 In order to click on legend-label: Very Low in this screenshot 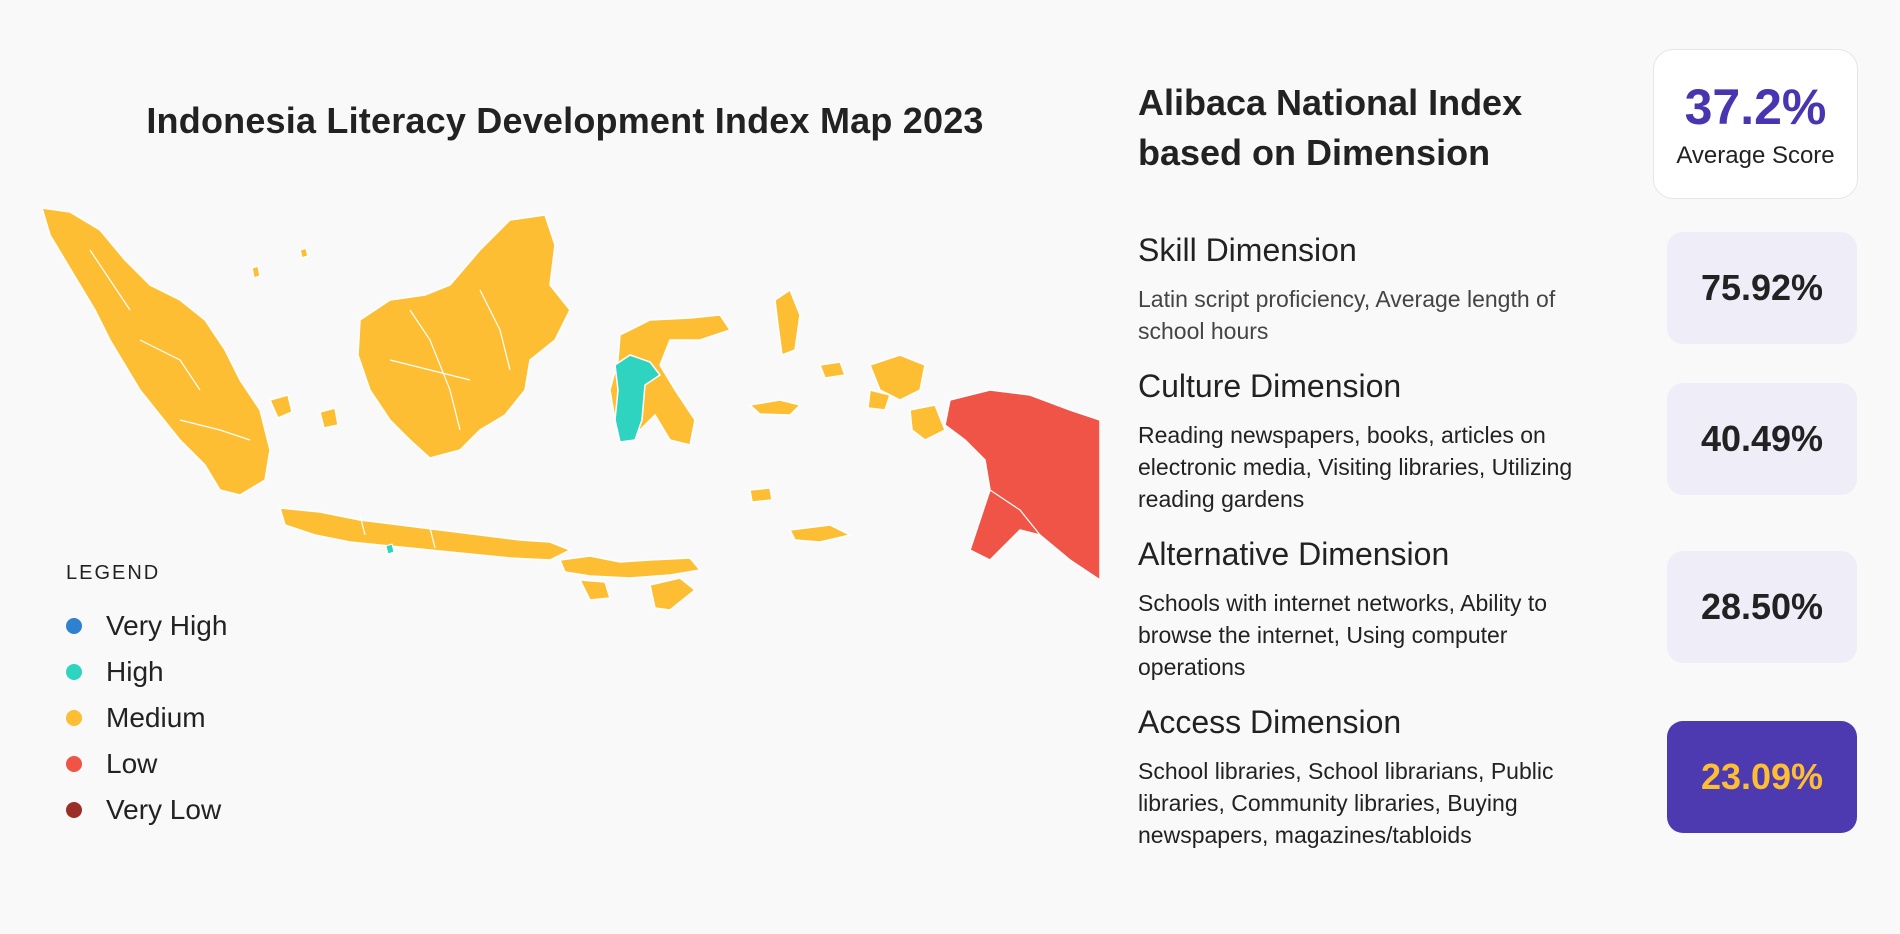, I will do `click(164, 809)`.